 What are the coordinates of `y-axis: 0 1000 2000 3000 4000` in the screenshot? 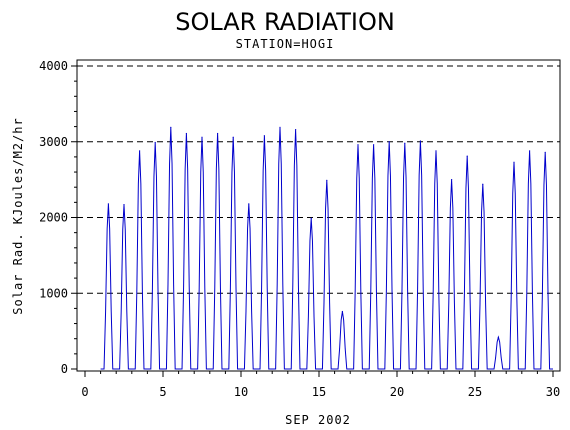 It's located at (58, 217).